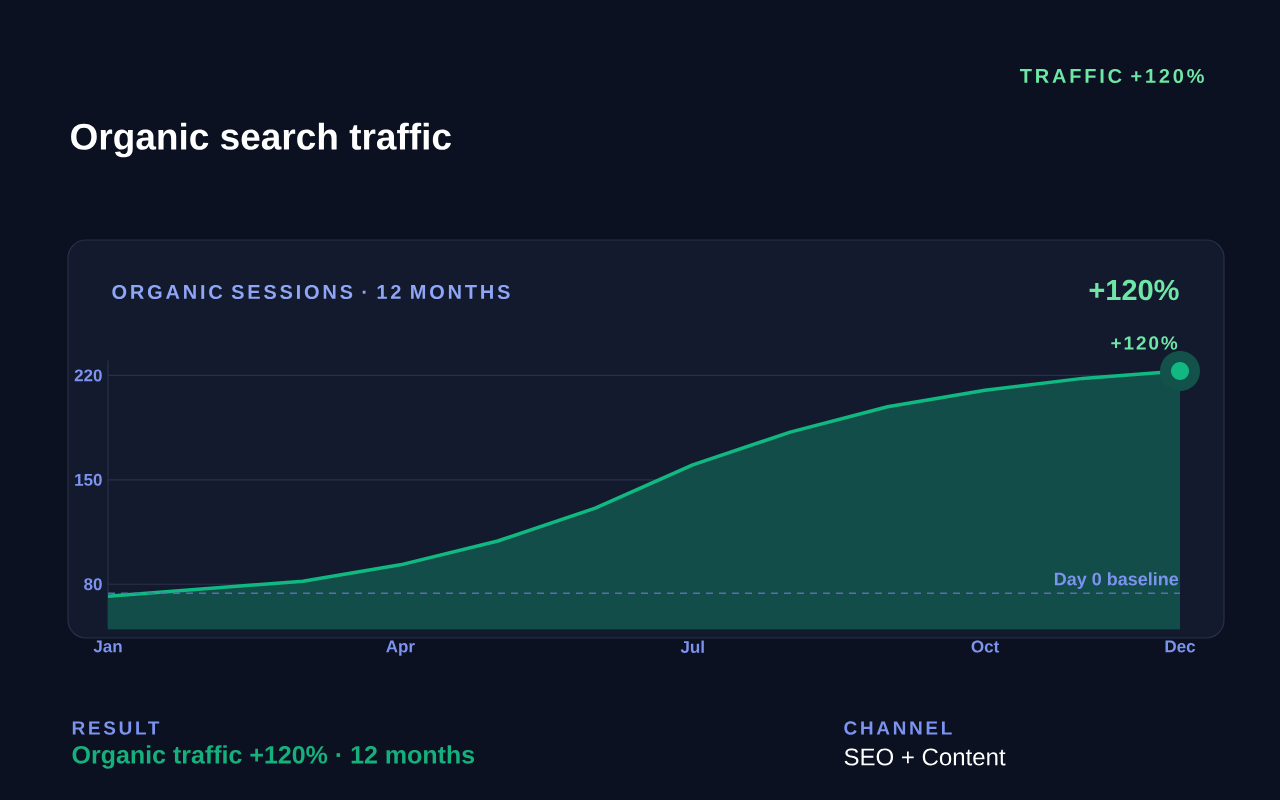 Image resolution: width=1280 pixels, height=800 pixels. What do you see at coordinates (88, 375) in the screenshot?
I see `y-tick-label: 220` at bounding box center [88, 375].